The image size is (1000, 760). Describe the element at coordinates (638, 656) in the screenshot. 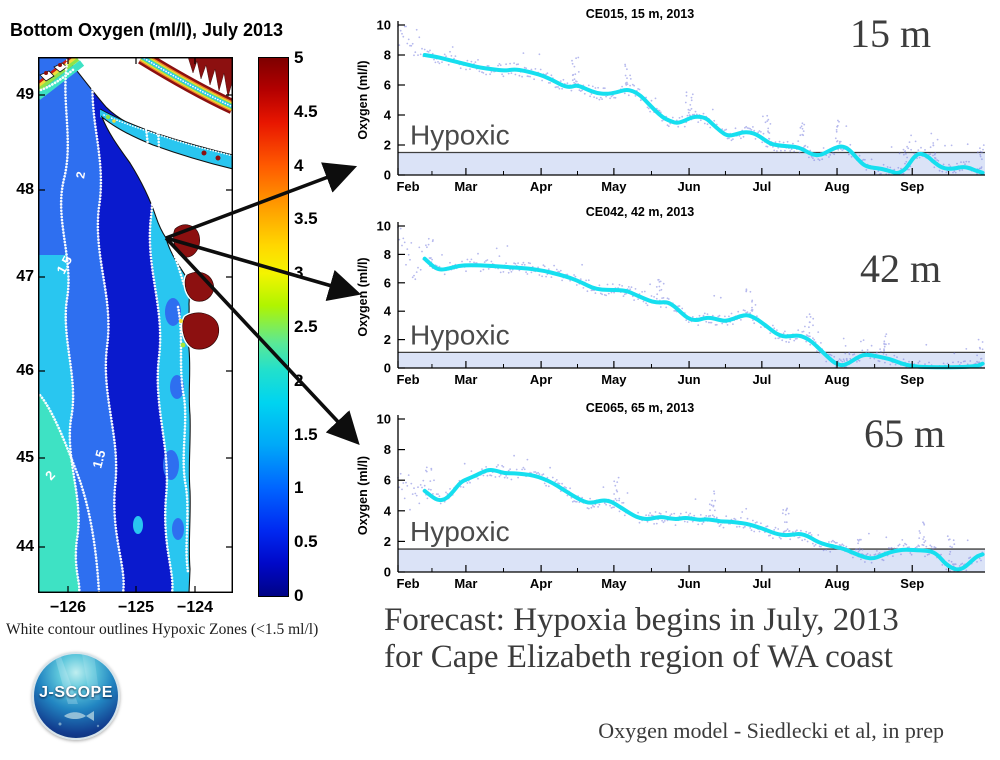

I see `headline-line2: for Cape Elizabeth region of WA coast` at that location.